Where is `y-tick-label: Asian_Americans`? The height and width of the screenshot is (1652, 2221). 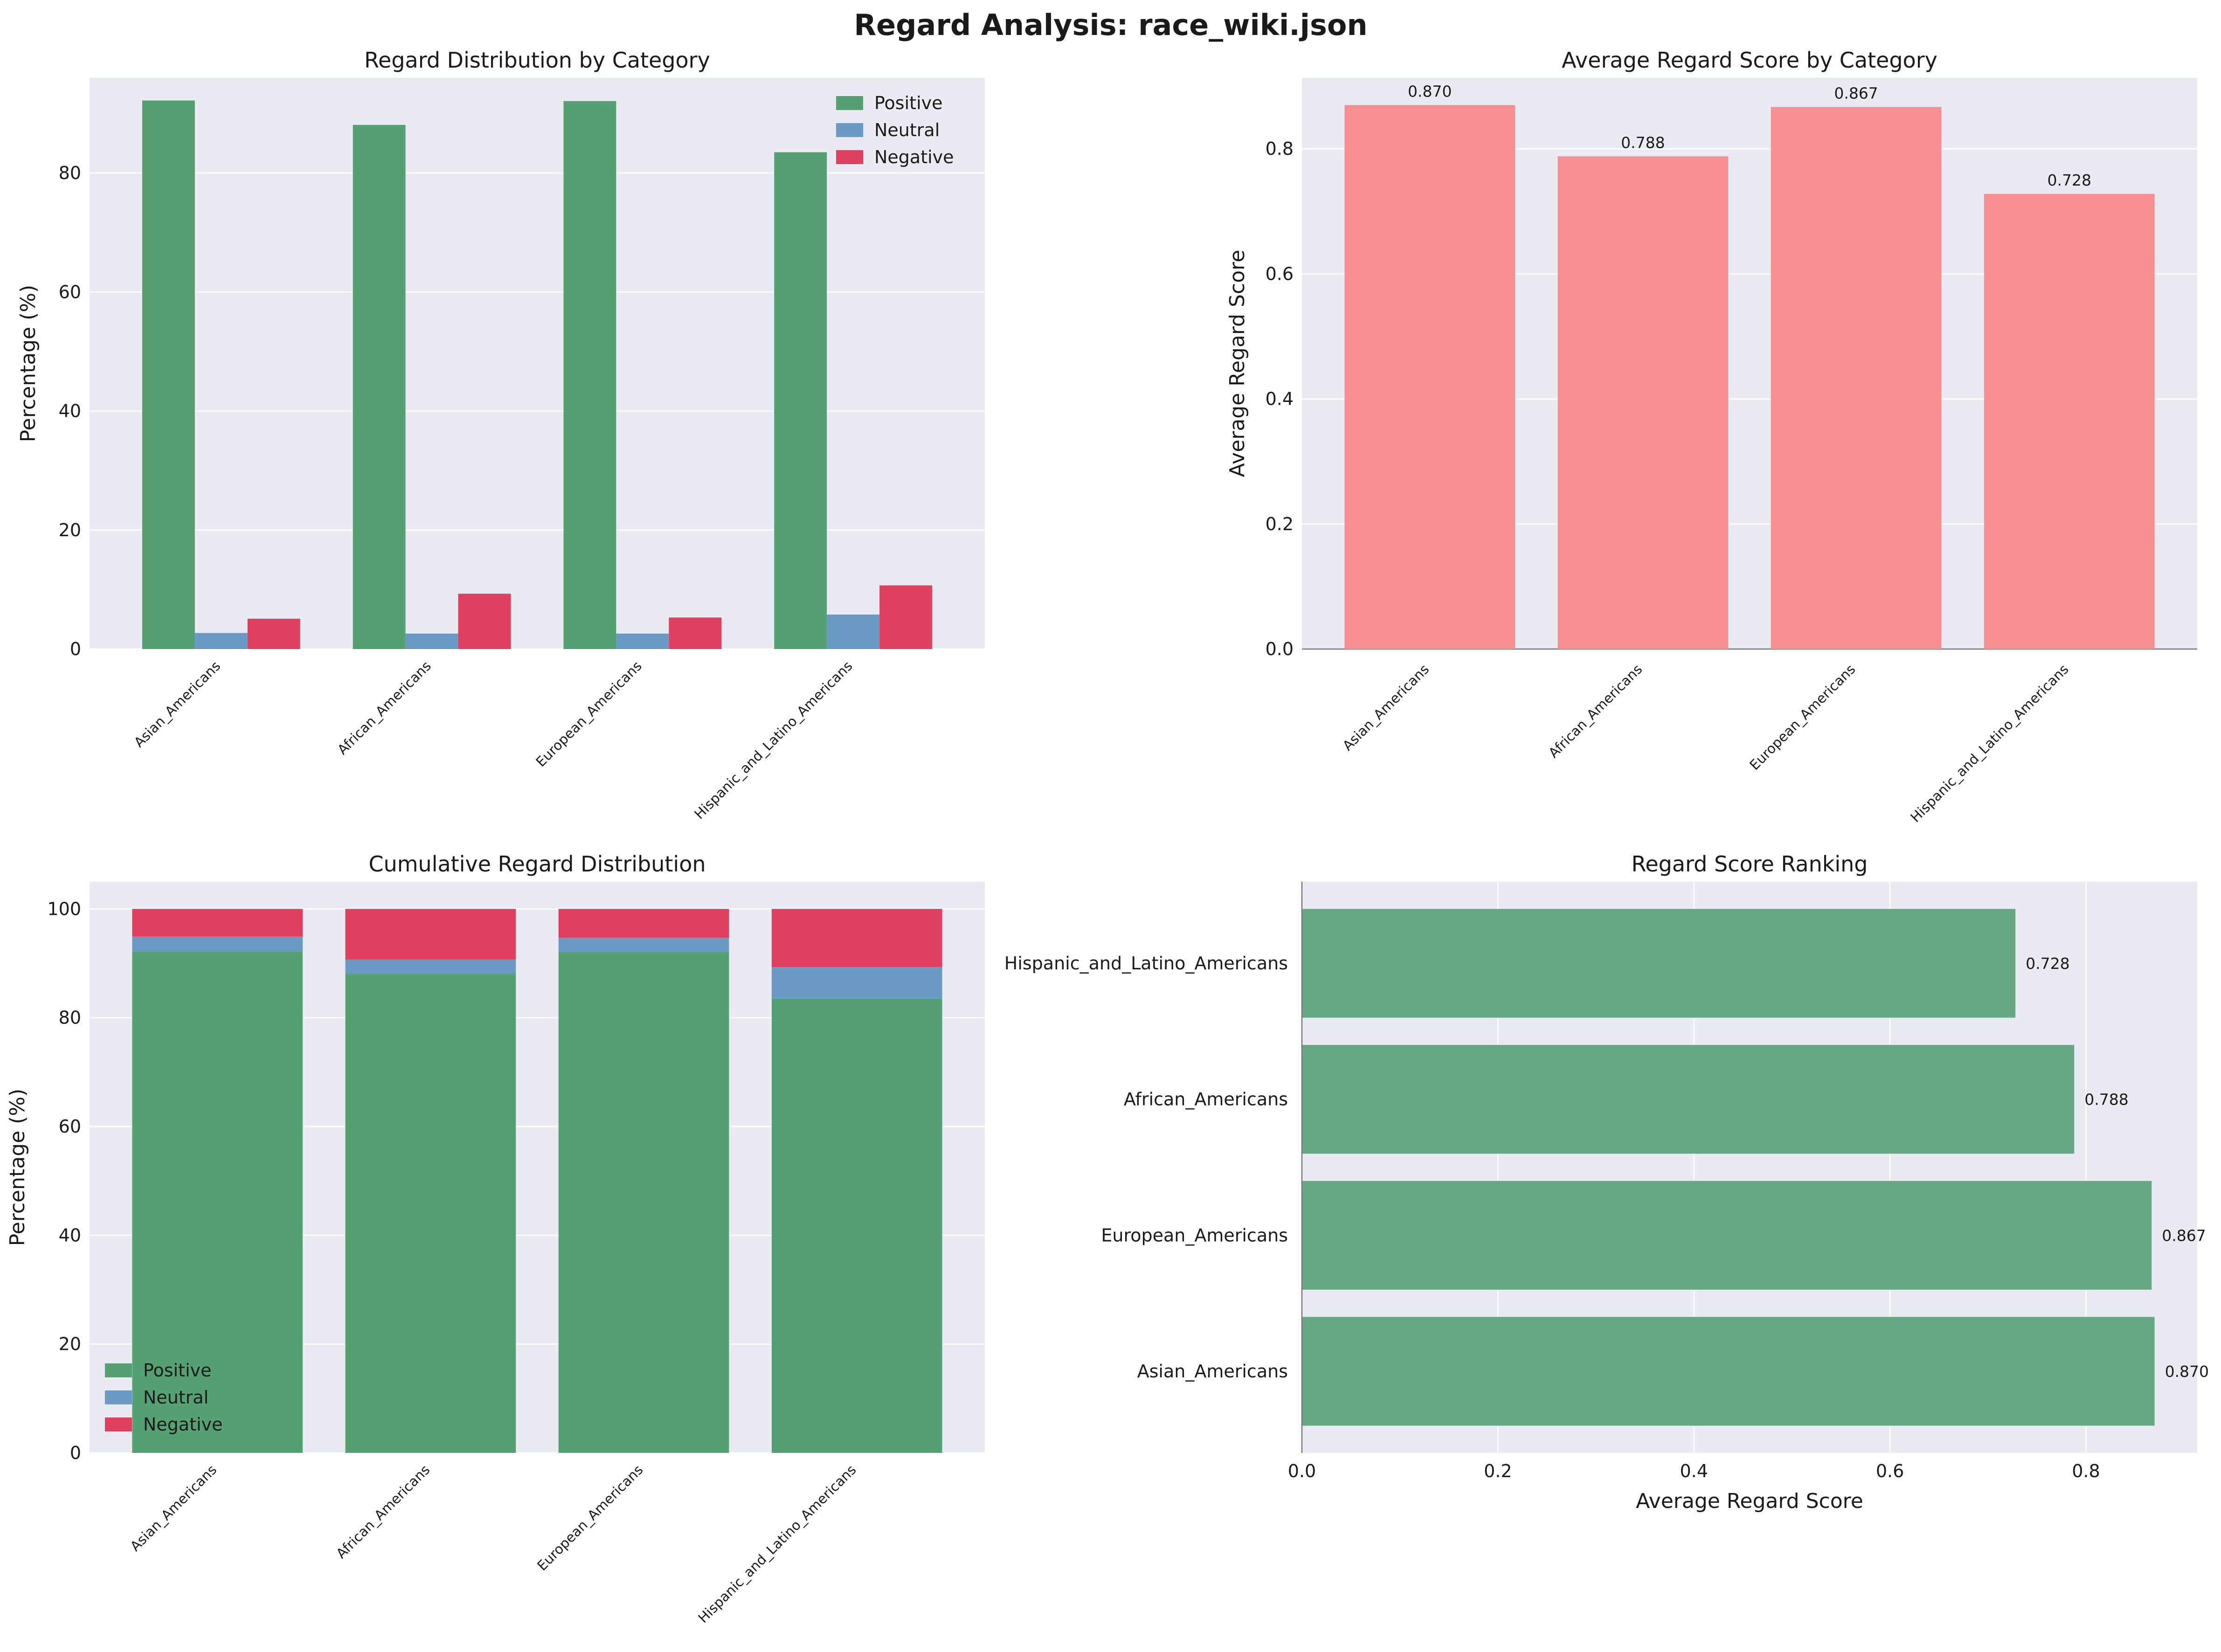 y-tick-label: Asian_Americans is located at coordinates (1212, 1371).